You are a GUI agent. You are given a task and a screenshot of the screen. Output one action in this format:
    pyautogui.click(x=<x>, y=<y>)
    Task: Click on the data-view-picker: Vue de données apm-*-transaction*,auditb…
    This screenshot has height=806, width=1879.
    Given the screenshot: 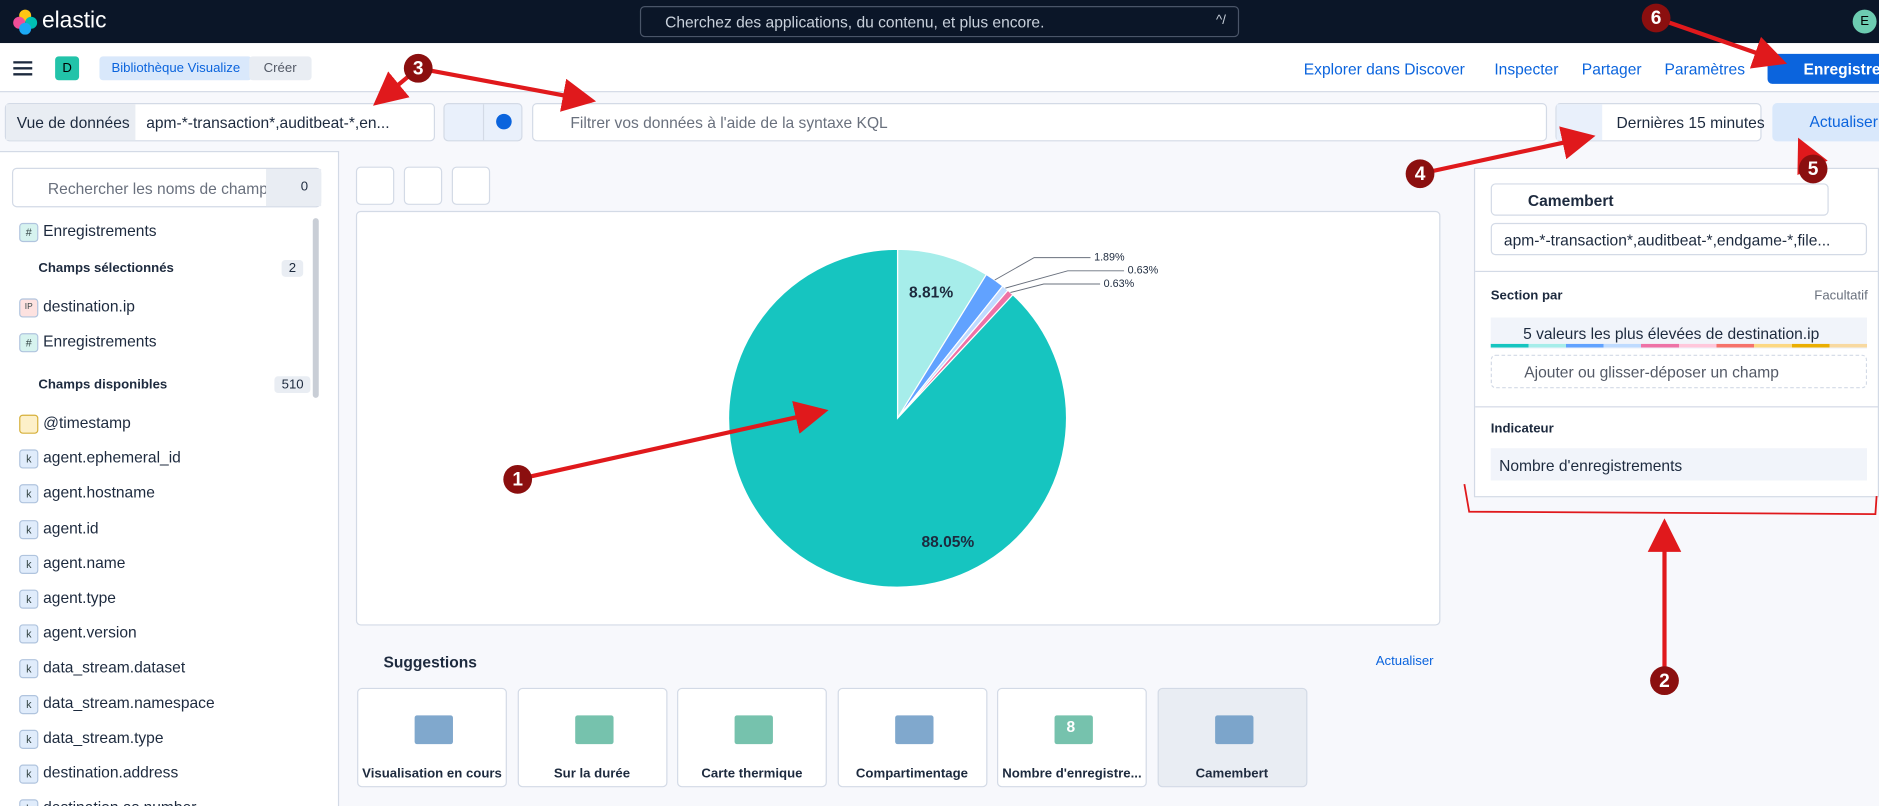 What is the action you would take?
    pyautogui.click(x=219, y=122)
    